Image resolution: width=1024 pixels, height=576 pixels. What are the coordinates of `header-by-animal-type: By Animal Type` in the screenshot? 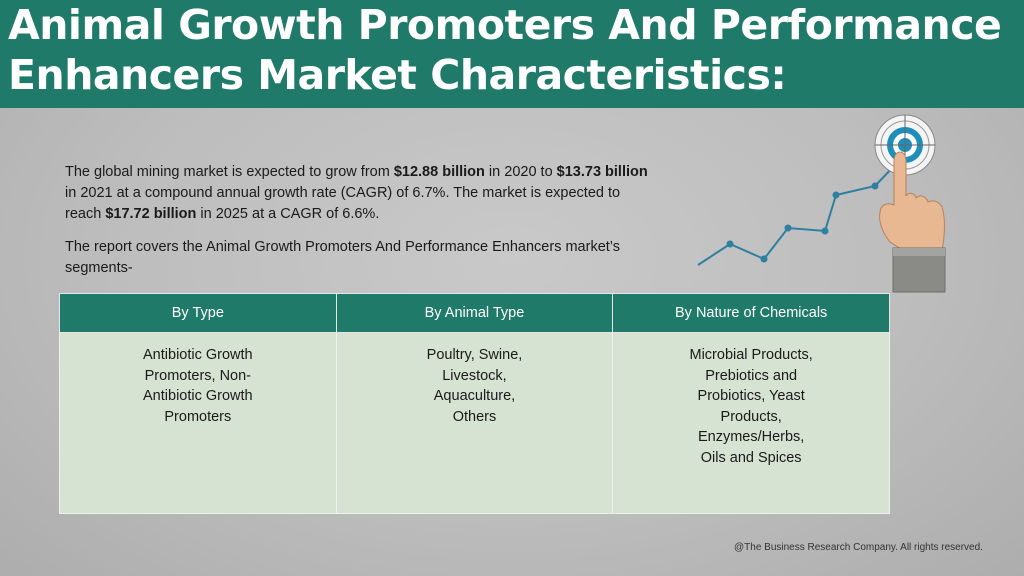 It's located at (474, 313).